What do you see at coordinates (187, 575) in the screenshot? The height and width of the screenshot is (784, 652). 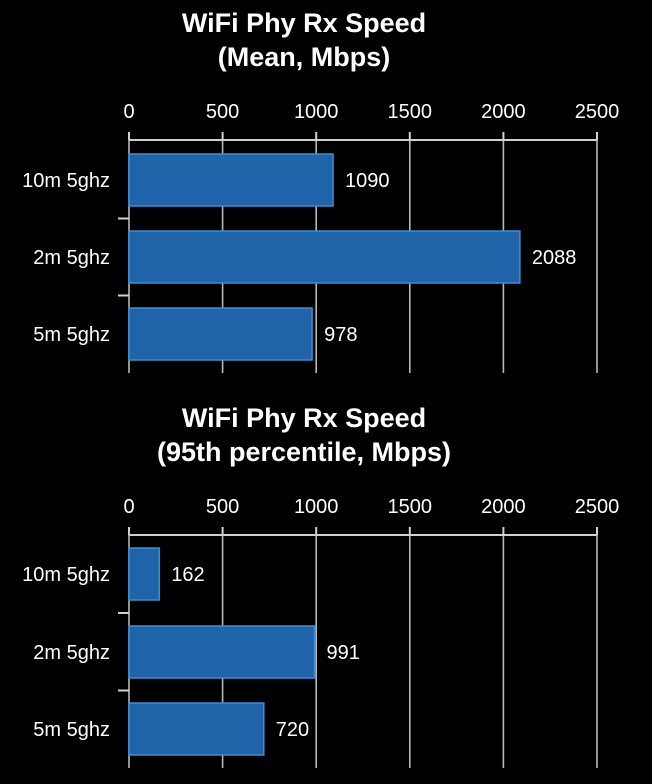 I see `bar-value-label: 162` at bounding box center [187, 575].